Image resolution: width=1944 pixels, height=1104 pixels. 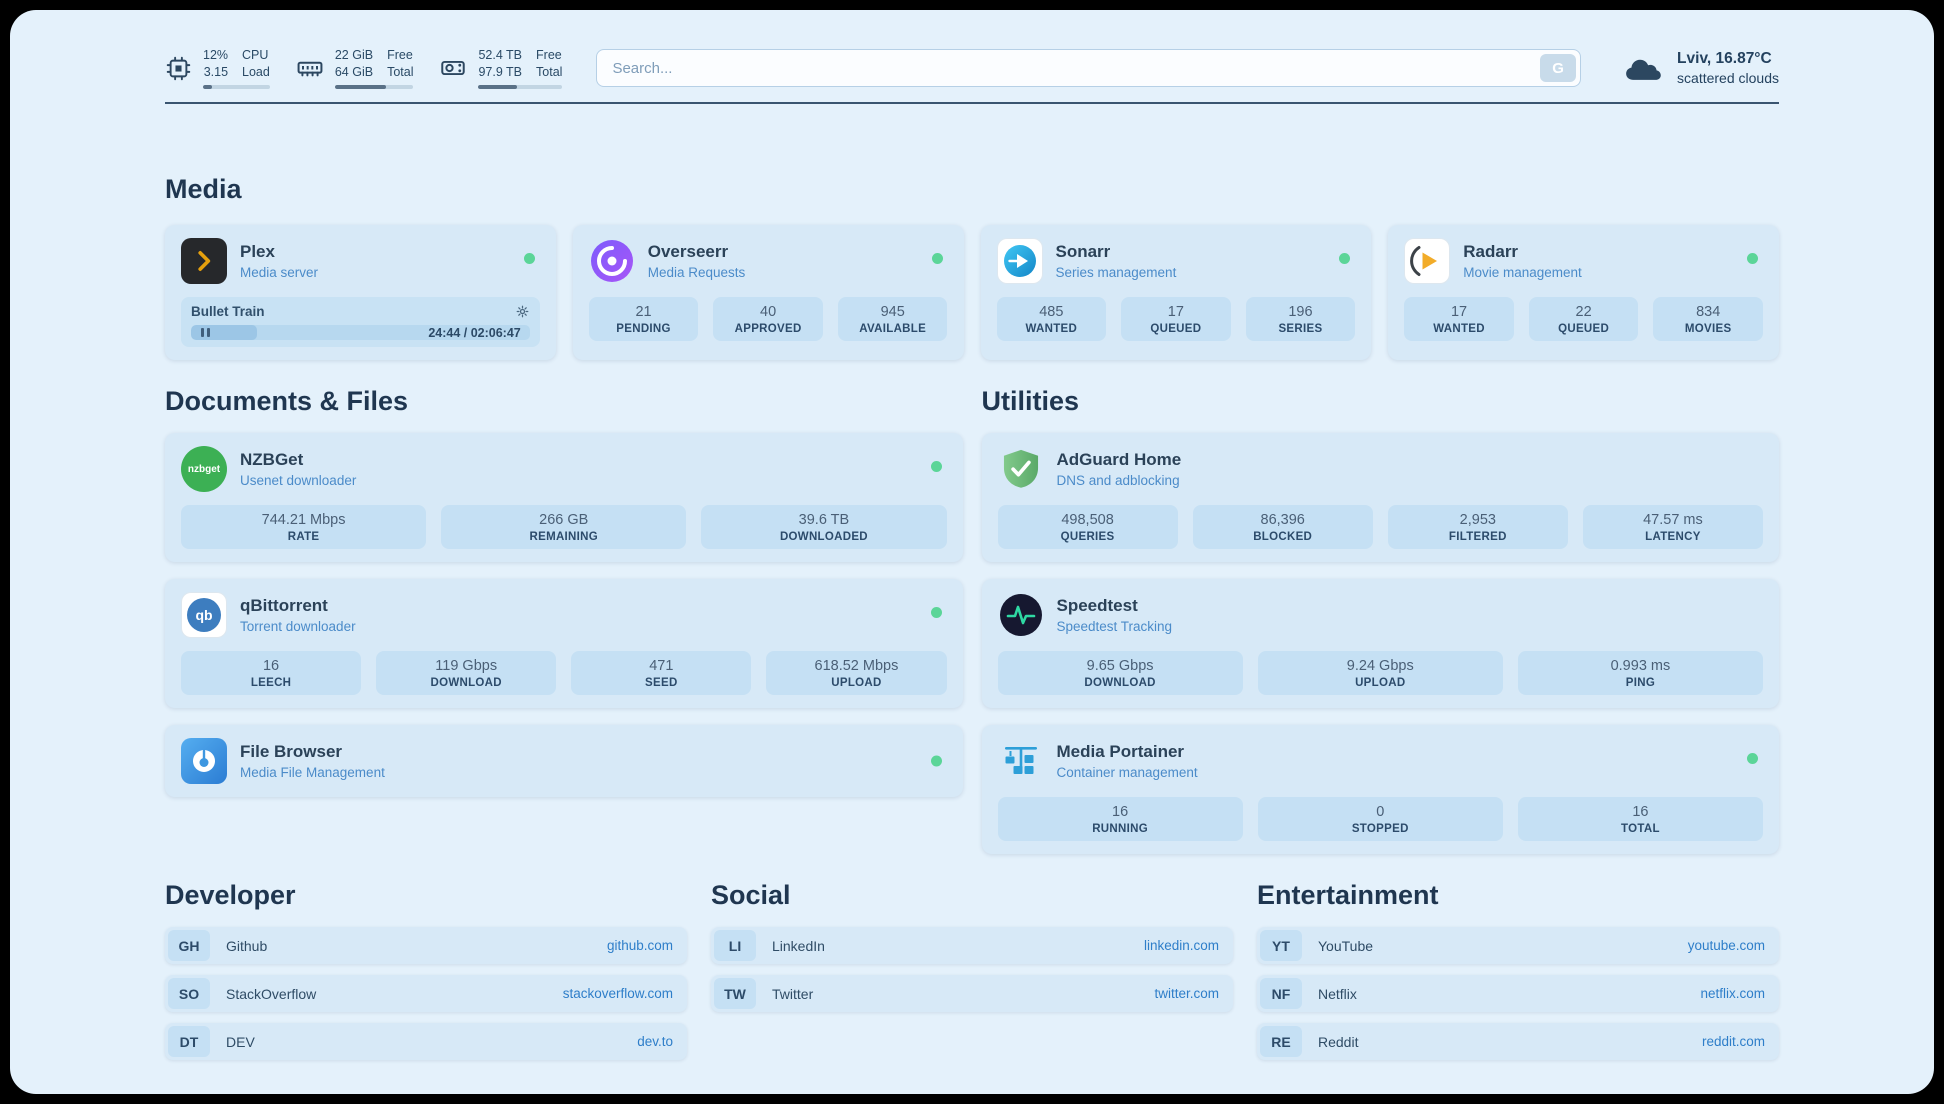 I want to click on service-name: Radarr, so click(x=1491, y=251).